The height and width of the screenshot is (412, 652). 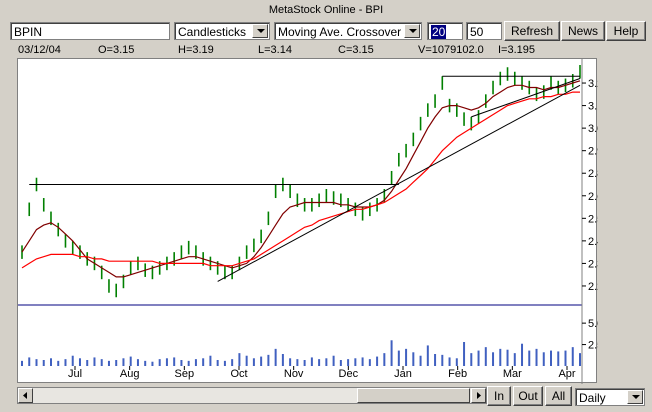 I want to click on window-title: MetaStock Online - BPI, so click(x=326, y=10).